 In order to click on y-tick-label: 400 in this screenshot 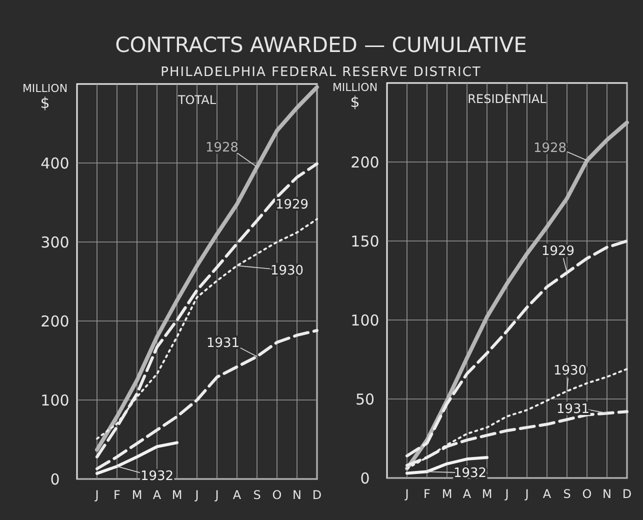, I will do `click(55, 163)`.